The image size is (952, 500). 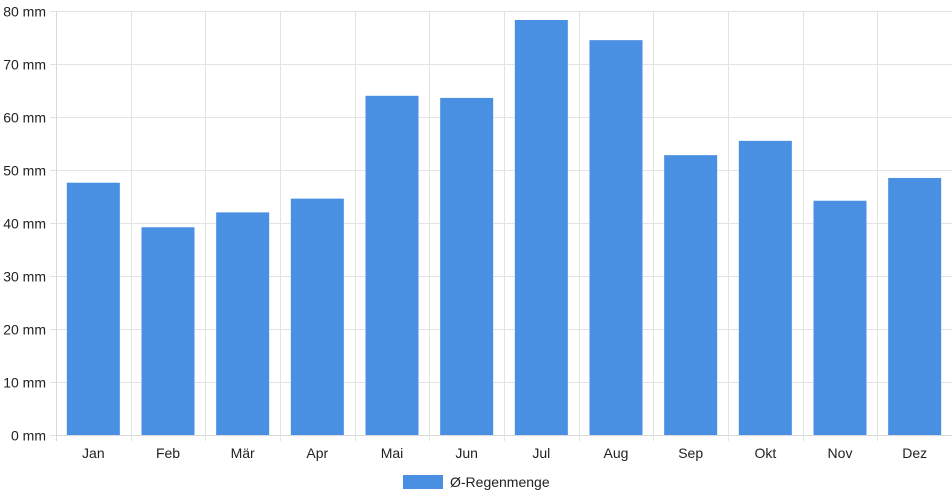 I want to click on x-tick-label: Dez, so click(x=914, y=453).